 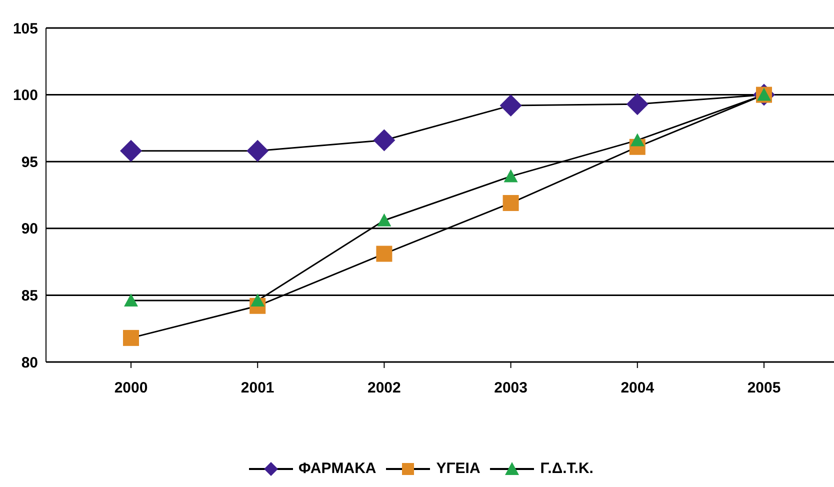 I want to click on y-tick-label: 95, so click(x=29, y=162).